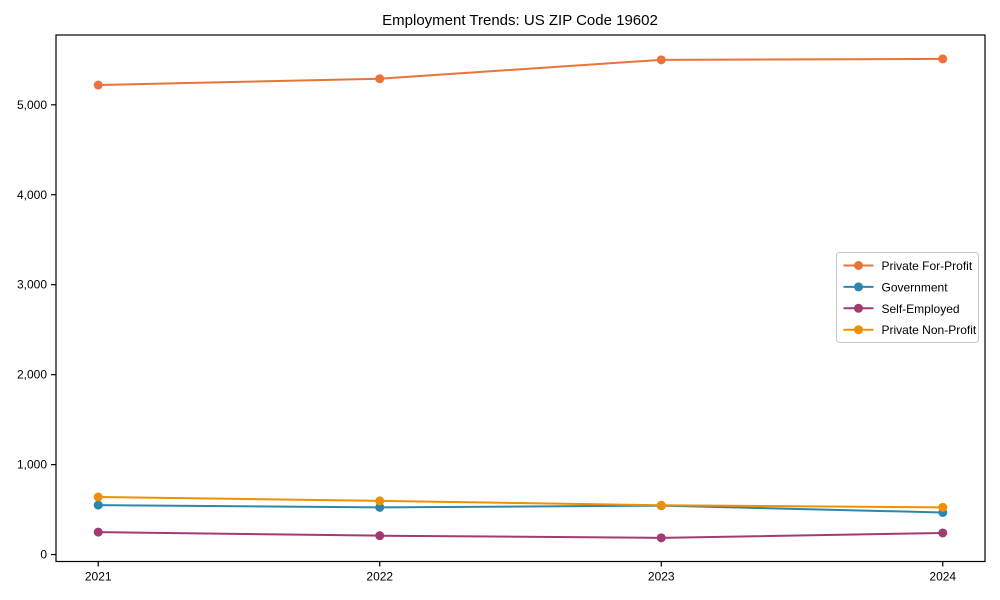 The image size is (1000, 600). I want to click on y-tick-label: 3,000, so click(32, 285).